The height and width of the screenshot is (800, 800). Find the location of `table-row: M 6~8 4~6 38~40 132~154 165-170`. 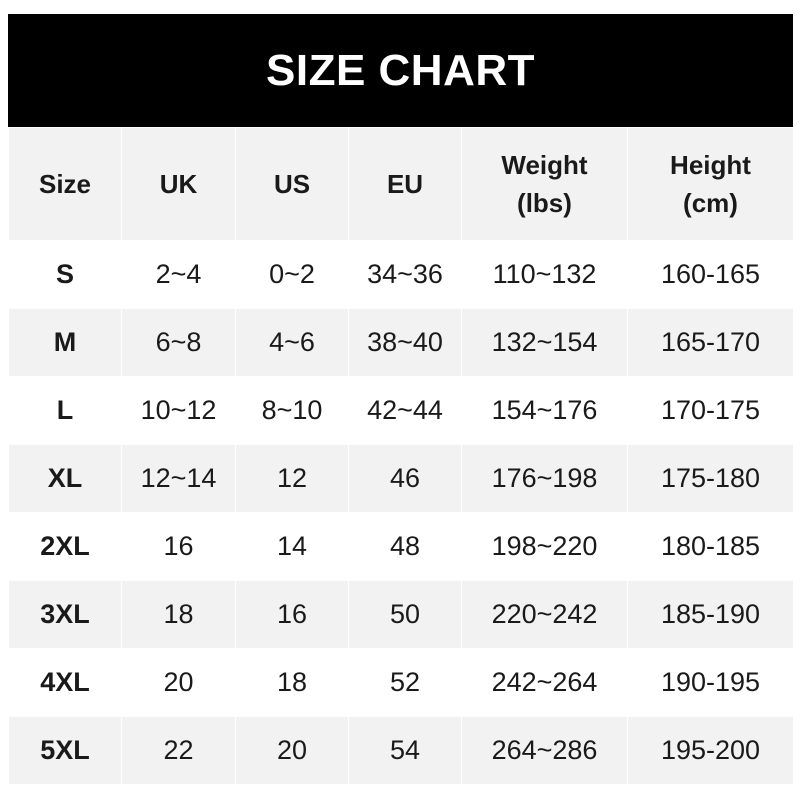

table-row: M 6~8 4~6 38~40 132~154 165-170 is located at coordinates (401, 342).